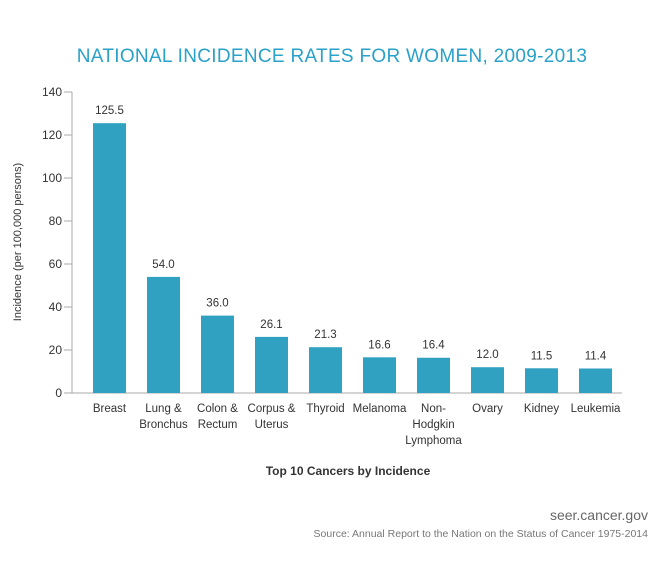 The width and height of the screenshot is (657, 562). I want to click on category-label: Hodgkin, so click(433, 425).